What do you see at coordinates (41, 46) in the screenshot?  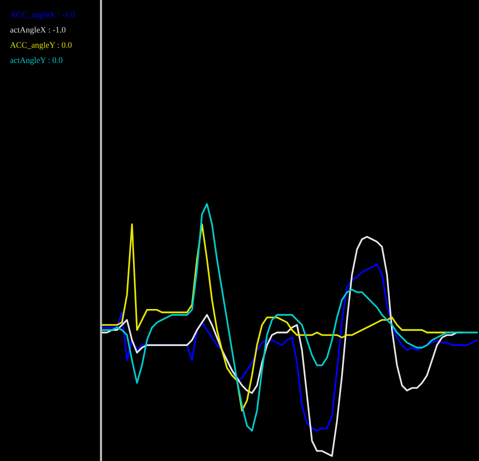 I see `text: ACC_angleY : 0.0` at bounding box center [41, 46].